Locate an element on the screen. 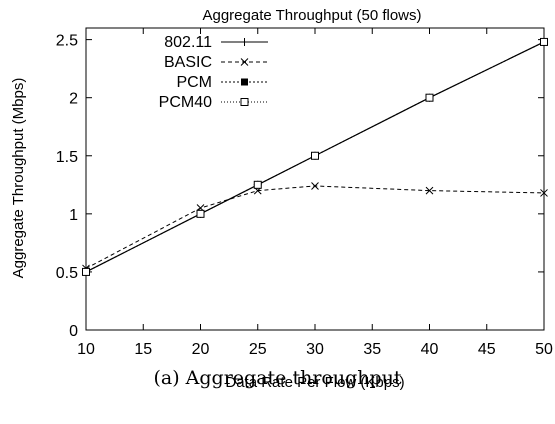 The width and height of the screenshot is (555, 424). figure-caption: (a) Aggregate throughput is located at coordinates (277, 378).